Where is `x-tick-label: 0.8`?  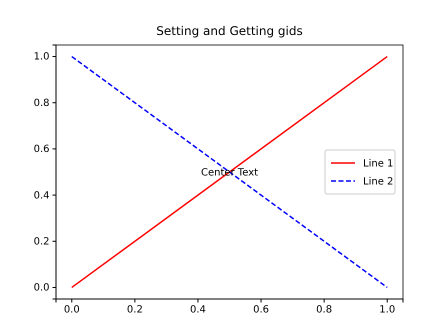 x-tick-label: 0.8 is located at coordinates (324, 310).